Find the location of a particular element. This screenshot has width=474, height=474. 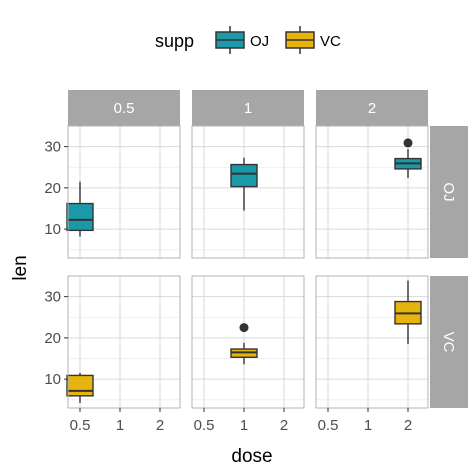

col-strip-label: 2 is located at coordinates (372, 108).